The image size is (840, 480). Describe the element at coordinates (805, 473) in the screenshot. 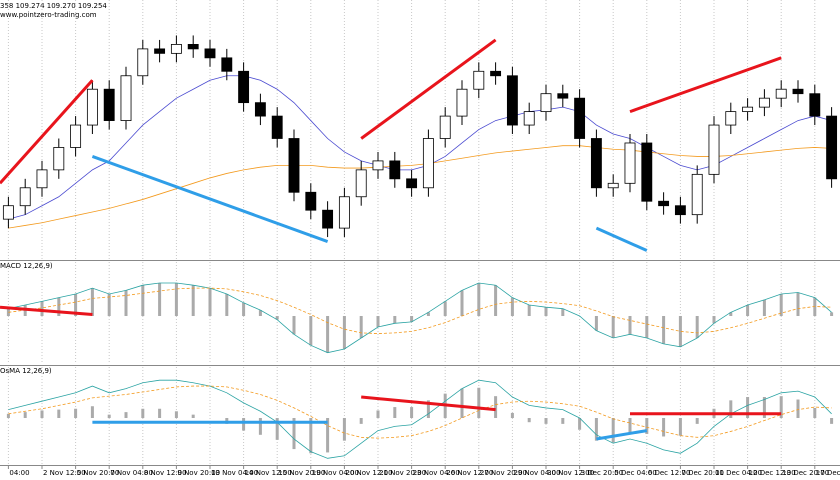

I see `x-tick-label: 13 Dec 20:00` at that location.